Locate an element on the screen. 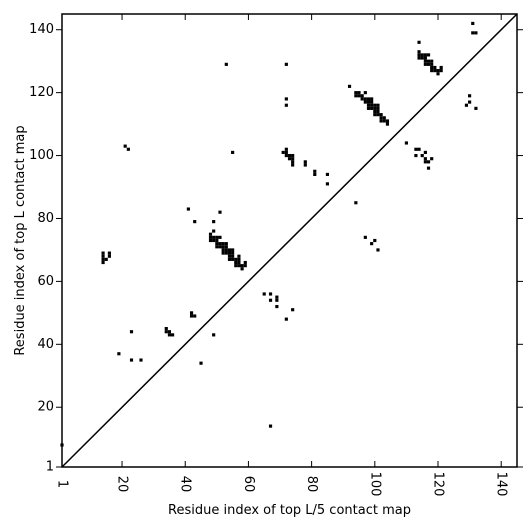 This screenshot has height=531, width=531. x-tick-label: 1 is located at coordinates (62, 484).